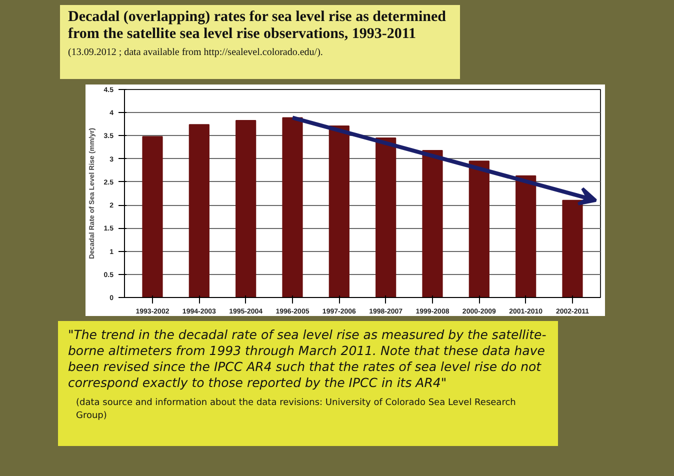 This screenshot has width=674, height=476. I want to click on text: (data source and information about the data revisions: University of Colorado Sea Level Research Group), so click(296, 410).